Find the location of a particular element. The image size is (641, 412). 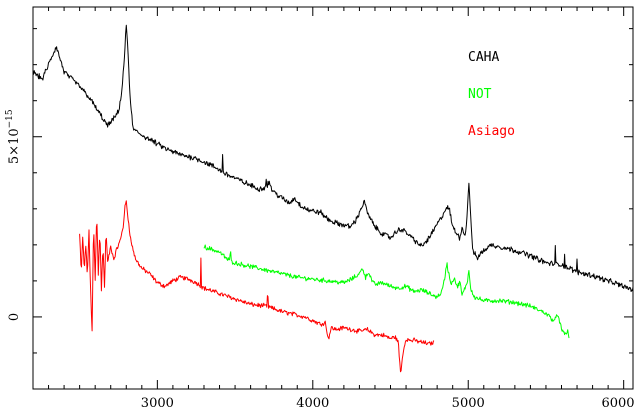

y-tick-label-base: 5×10 is located at coordinates (14, 146).